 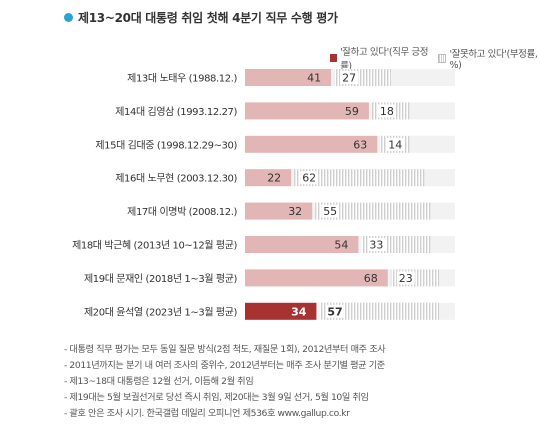 I want to click on chart-title-row: 제13~20대 대통령 취임 첫해 4분기 직무 수행 평가, so click(x=201, y=17).